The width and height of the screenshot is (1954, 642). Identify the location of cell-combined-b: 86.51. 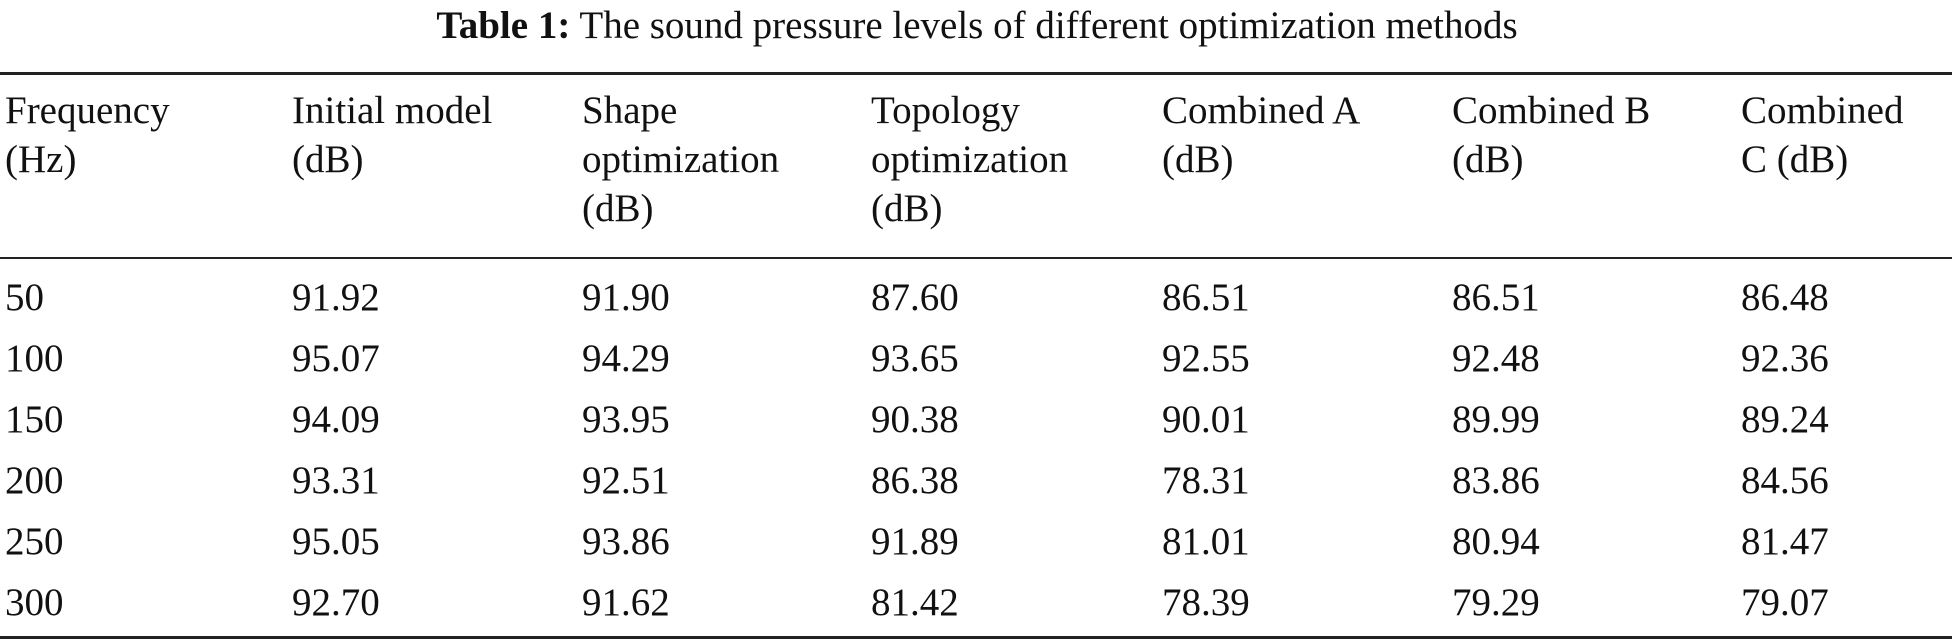
(1496, 297).